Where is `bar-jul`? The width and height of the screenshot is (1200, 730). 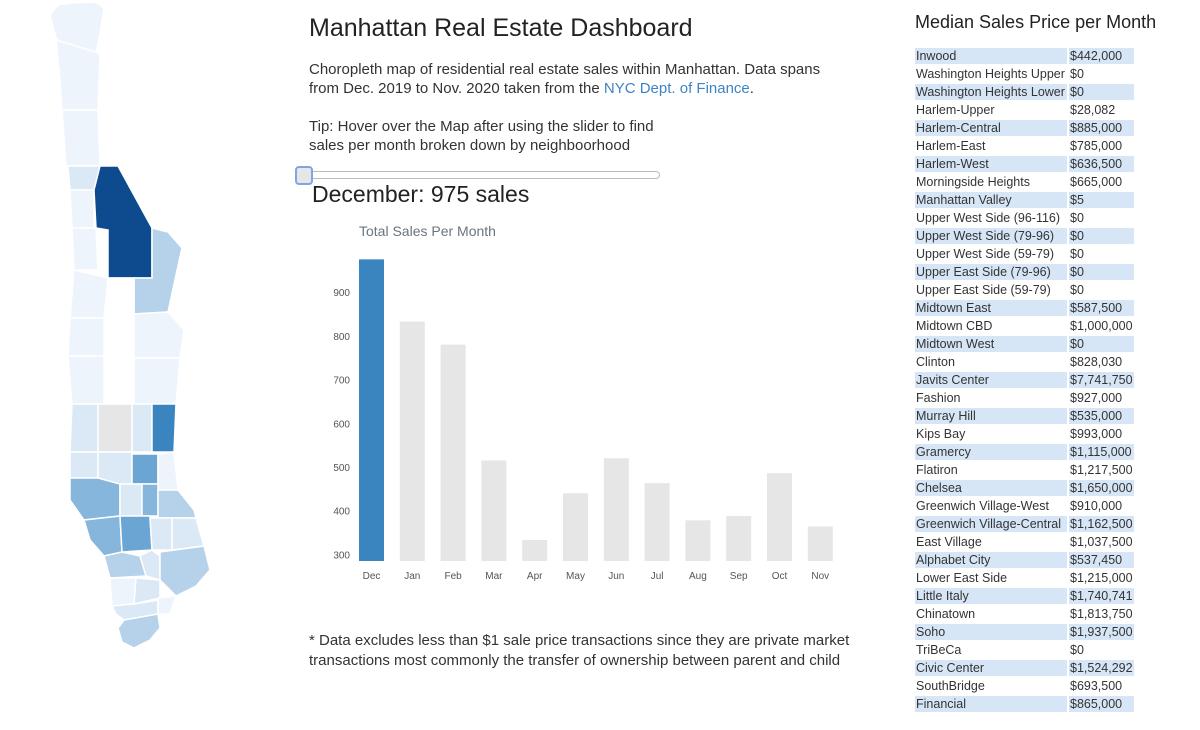 bar-jul is located at coordinates (657, 522).